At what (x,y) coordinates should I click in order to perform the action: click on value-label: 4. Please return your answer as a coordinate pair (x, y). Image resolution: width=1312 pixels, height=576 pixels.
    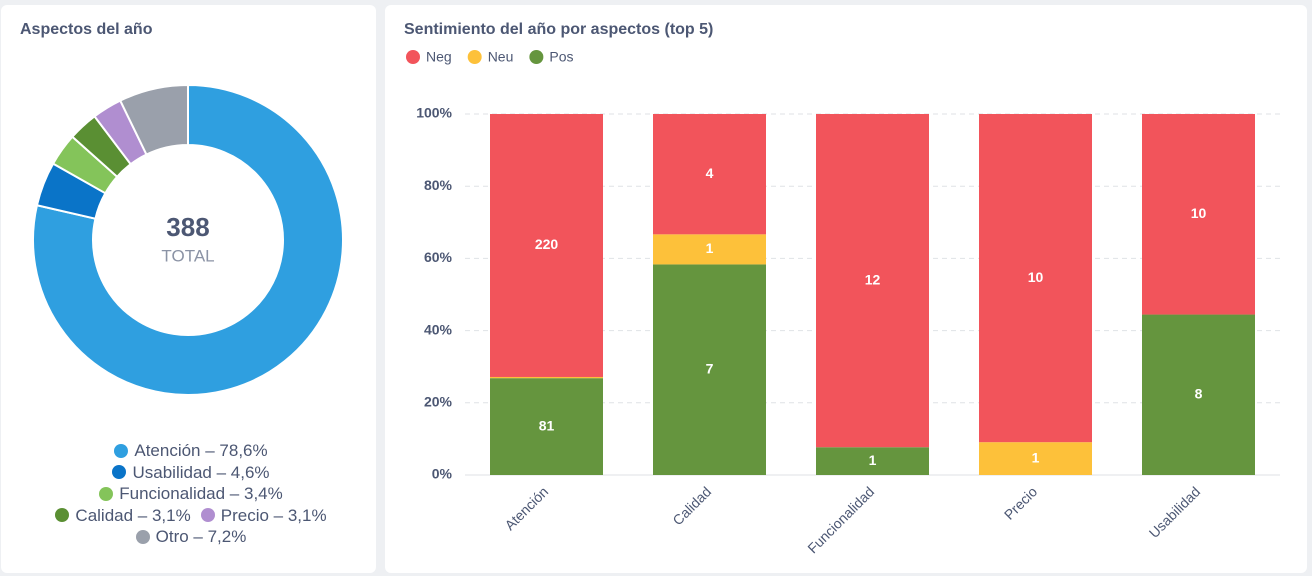
    Looking at the image, I should click on (710, 173).